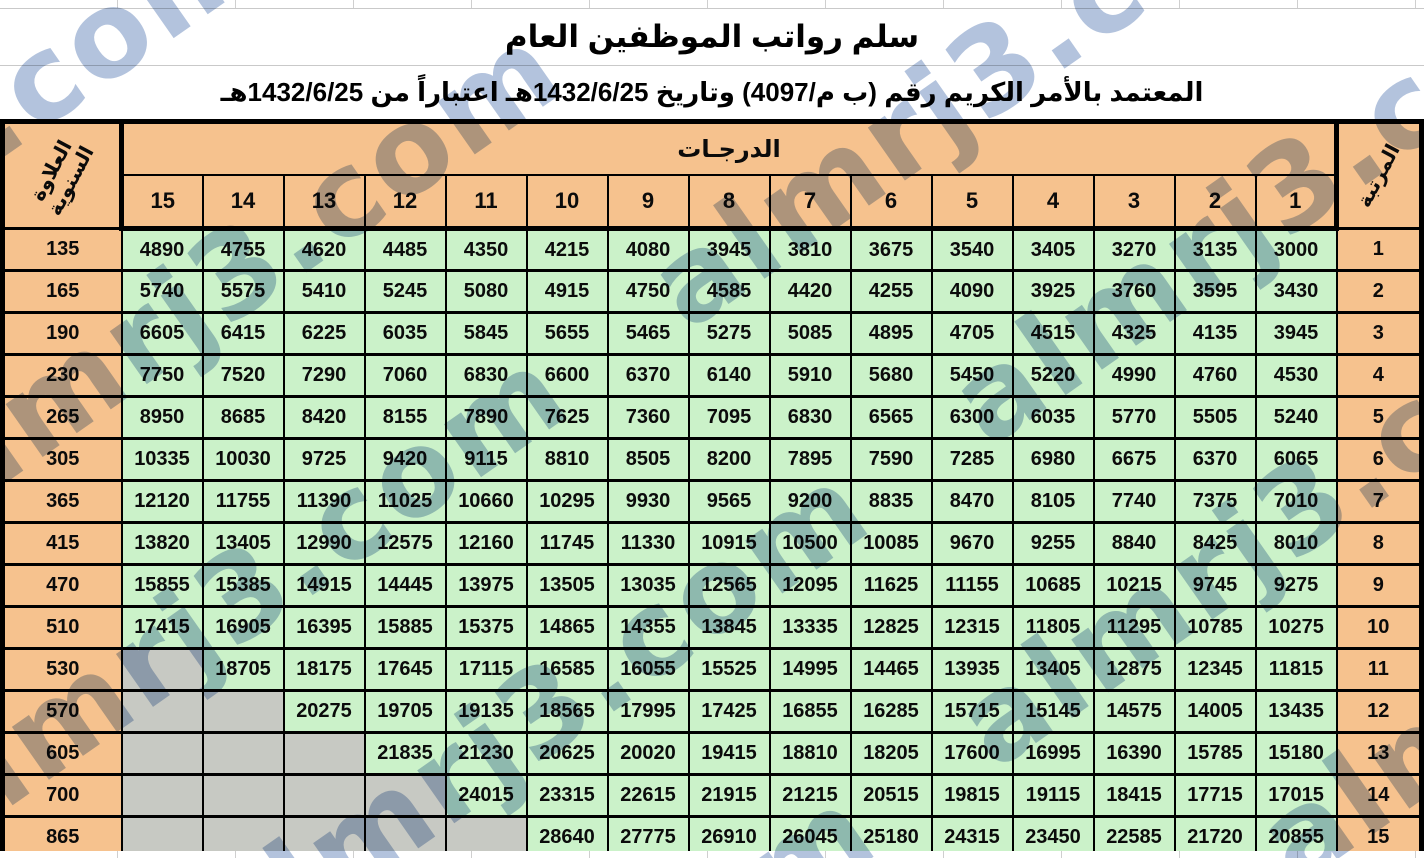 Image resolution: width=1424 pixels, height=858 pixels. What do you see at coordinates (891, 669) in the screenshot?
I see `salary-cell: 14465` at bounding box center [891, 669].